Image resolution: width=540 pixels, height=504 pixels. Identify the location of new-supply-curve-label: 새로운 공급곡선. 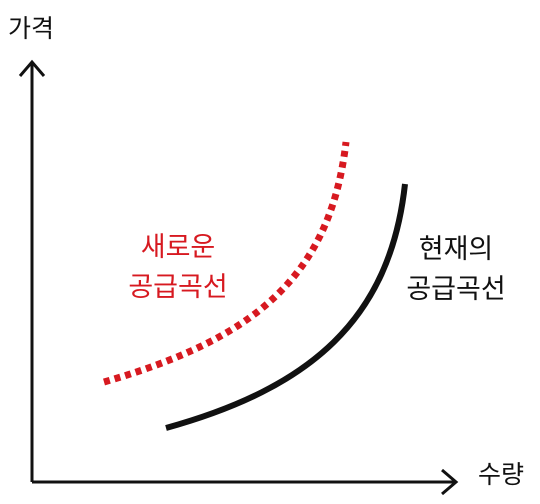
(178, 268).